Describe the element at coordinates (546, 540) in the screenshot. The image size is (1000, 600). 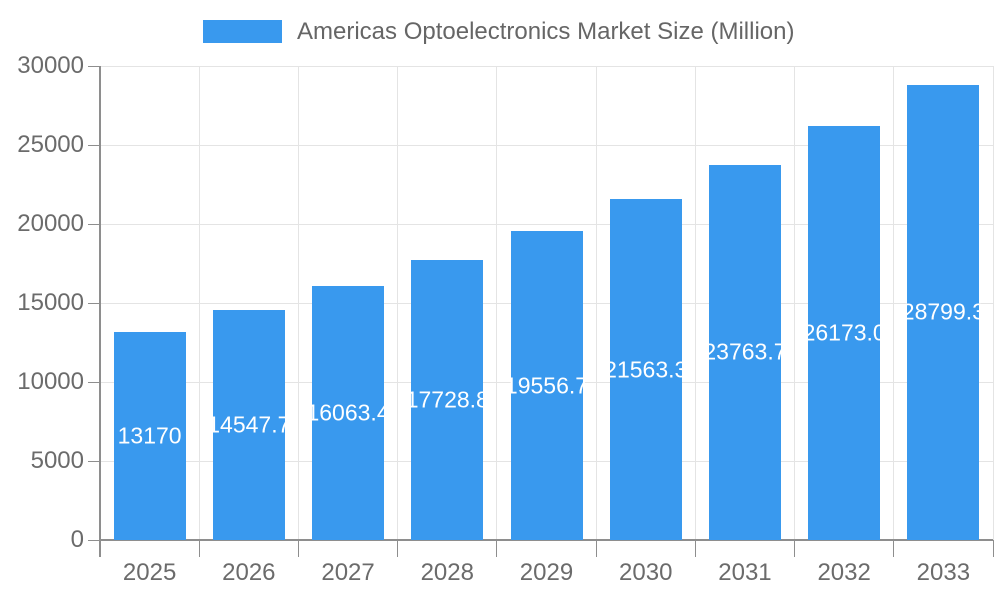
I see `x-axis-line` at that location.